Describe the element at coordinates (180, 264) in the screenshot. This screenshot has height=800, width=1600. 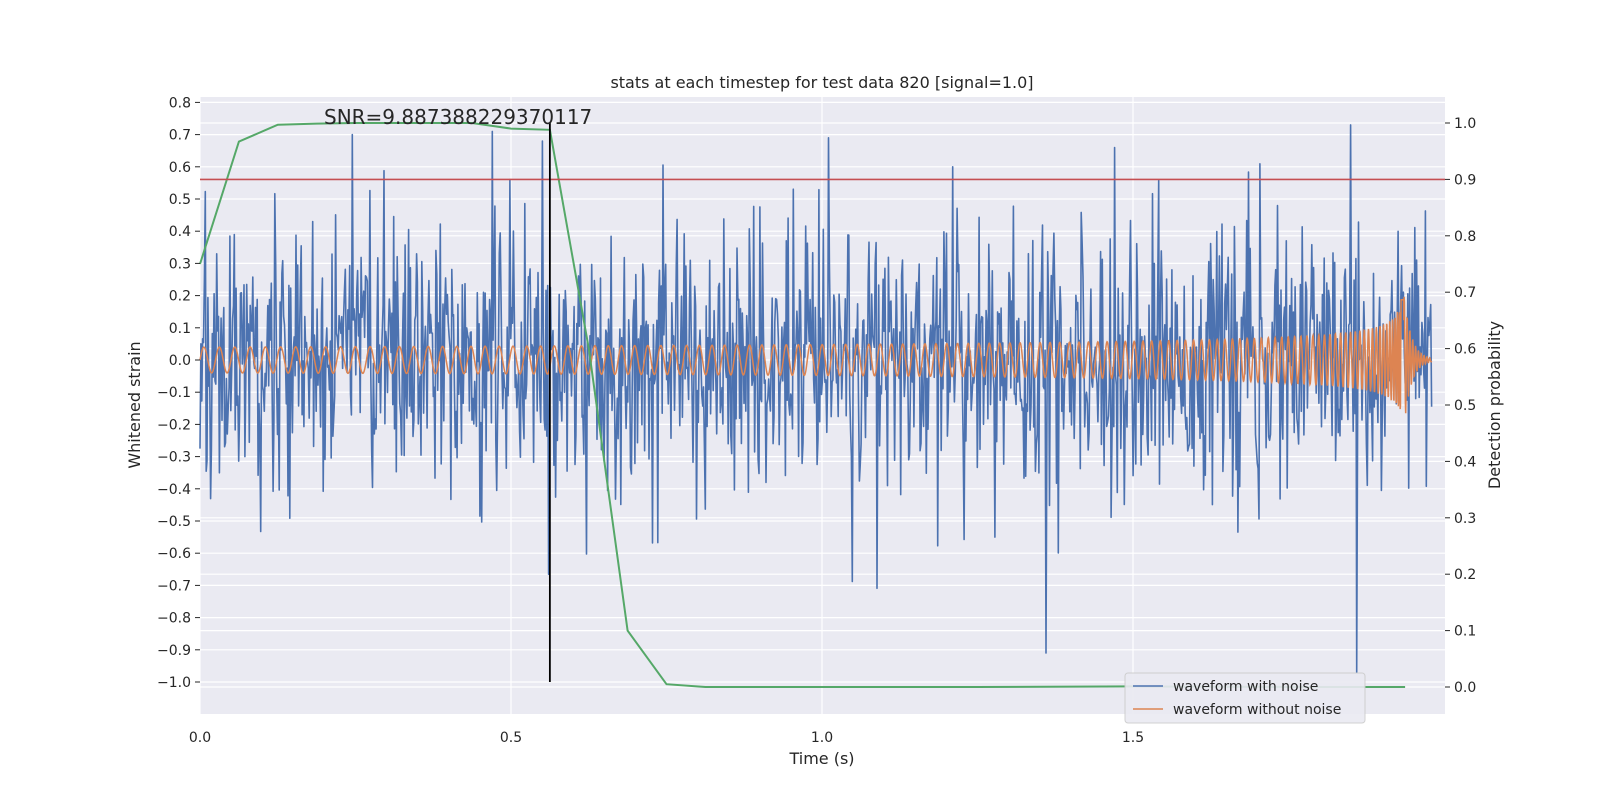
I see `left-tick-label: 0.3` at that location.